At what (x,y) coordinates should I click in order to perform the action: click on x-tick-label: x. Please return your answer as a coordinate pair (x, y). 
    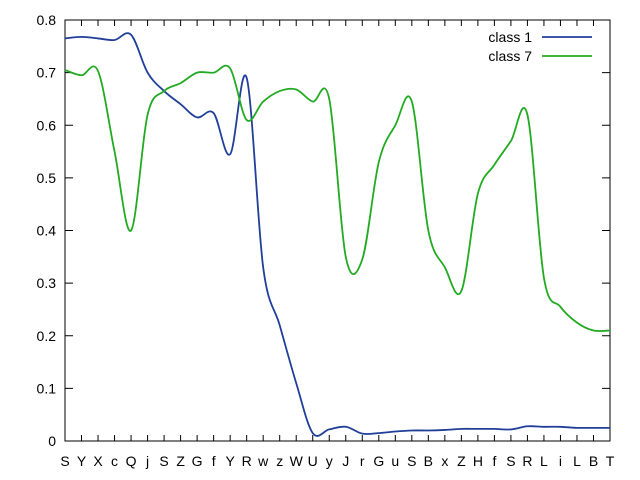
    Looking at the image, I should click on (444, 461).